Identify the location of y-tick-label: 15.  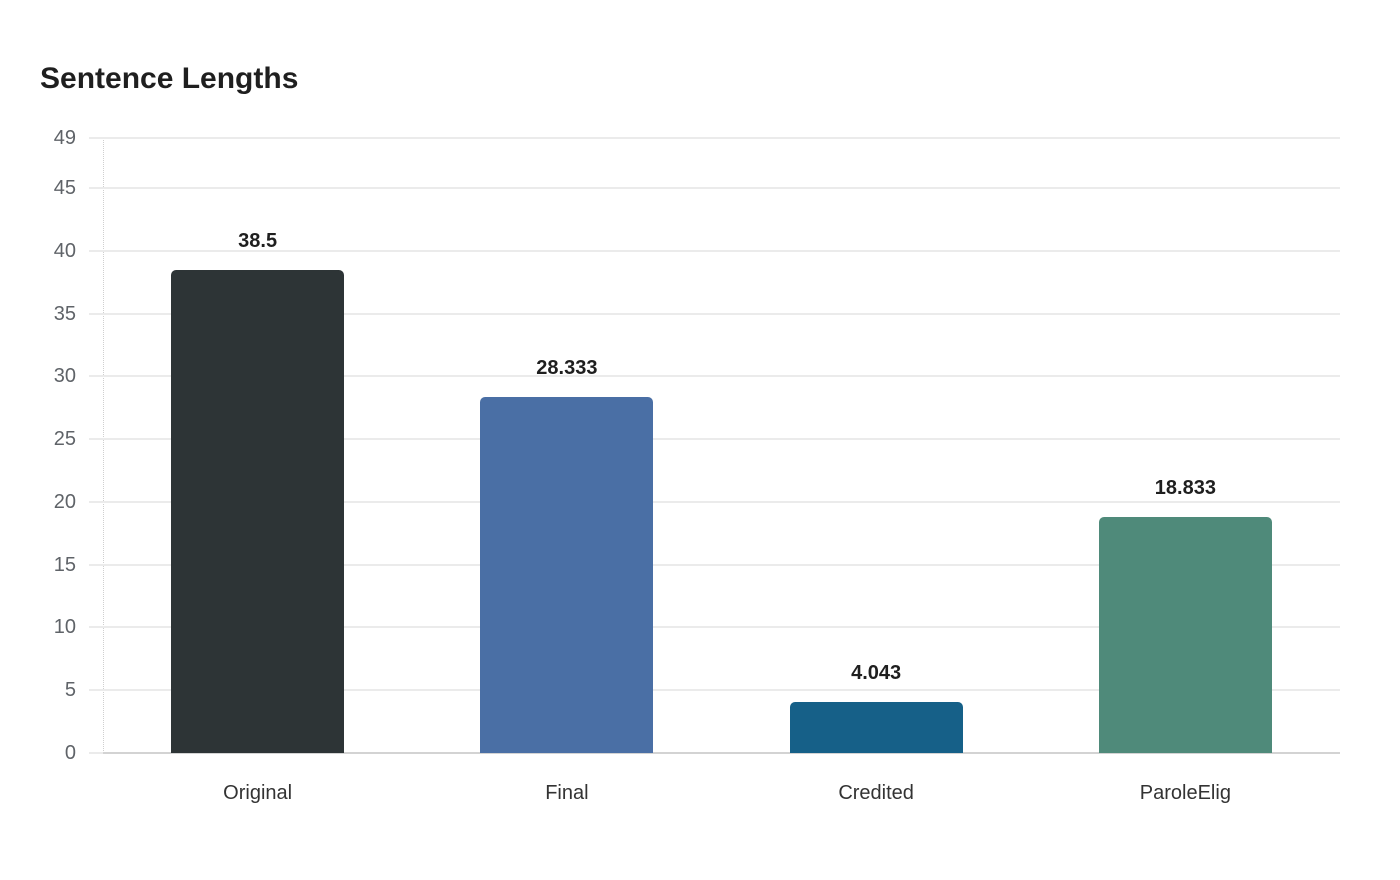
(64, 564).